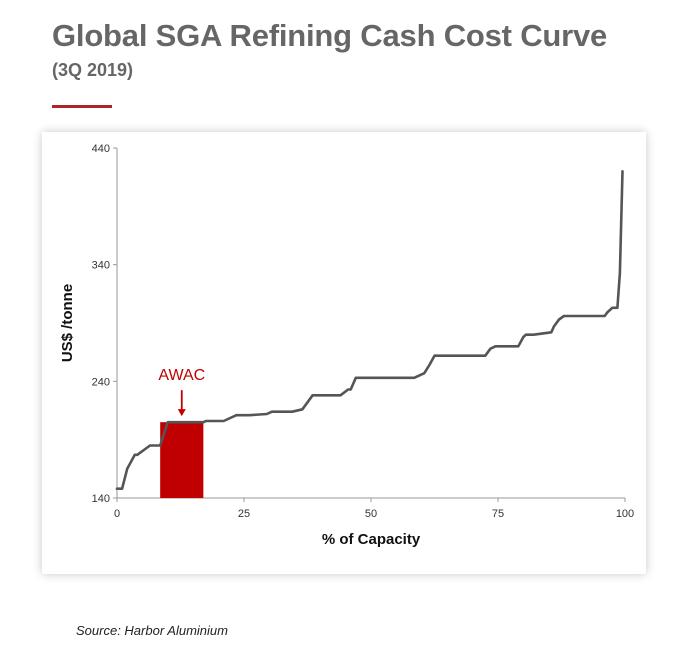 The image size is (684, 649). What do you see at coordinates (152, 630) in the screenshot?
I see `source-note: Source: Harbor Aluminium` at bounding box center [152, 630].